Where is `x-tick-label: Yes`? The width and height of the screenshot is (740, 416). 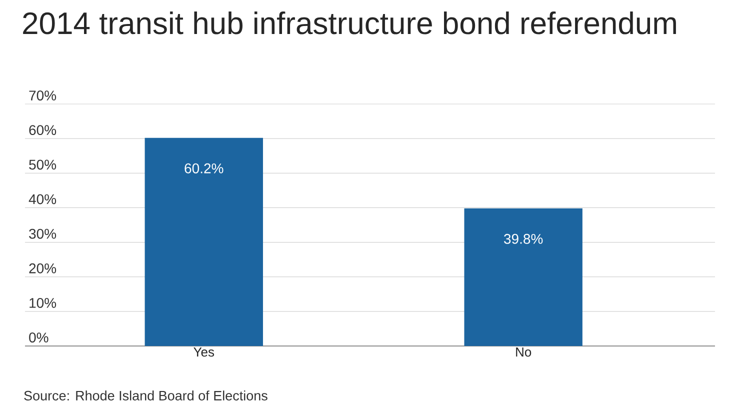 x-tick-label: Yes is located at coordinates (204, 352).